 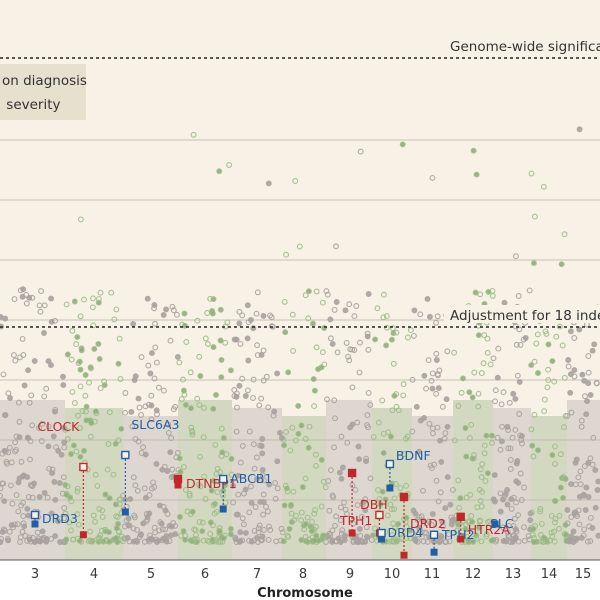 What do you see at coordinates (43, 92) in the screenshot?
I see `legend-background` at bounding box center [43, 92].